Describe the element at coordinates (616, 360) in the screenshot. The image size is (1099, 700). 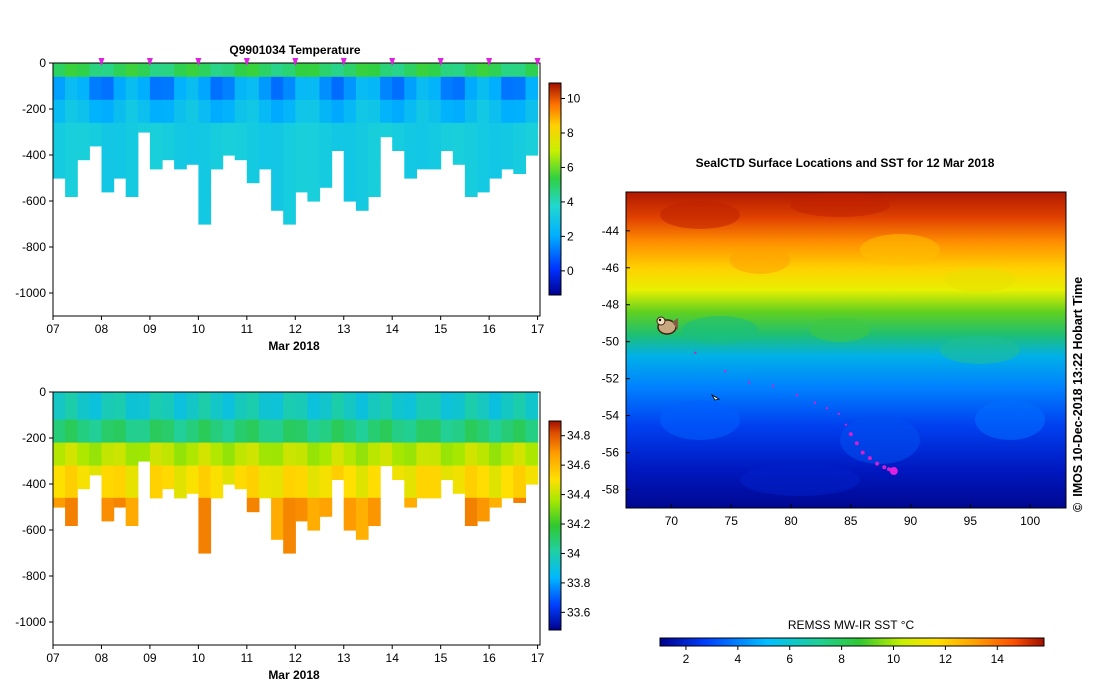
I see `latitude-axis: -44-46-48-50-52-54-56-58` at that location.